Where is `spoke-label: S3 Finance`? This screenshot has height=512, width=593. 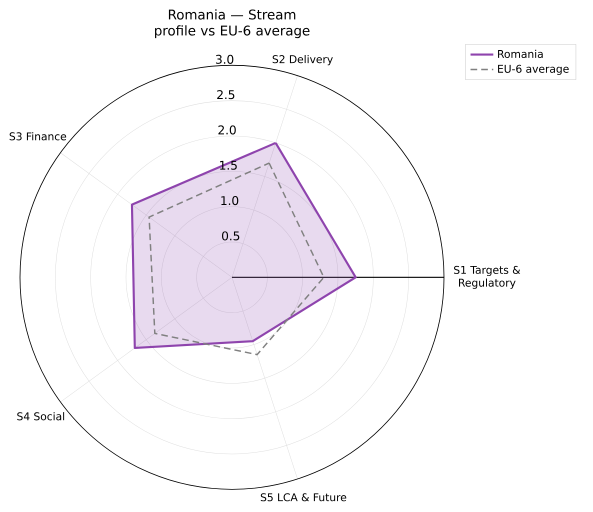 spoke-label: S3 Finance is located at coordinates (38, 136).